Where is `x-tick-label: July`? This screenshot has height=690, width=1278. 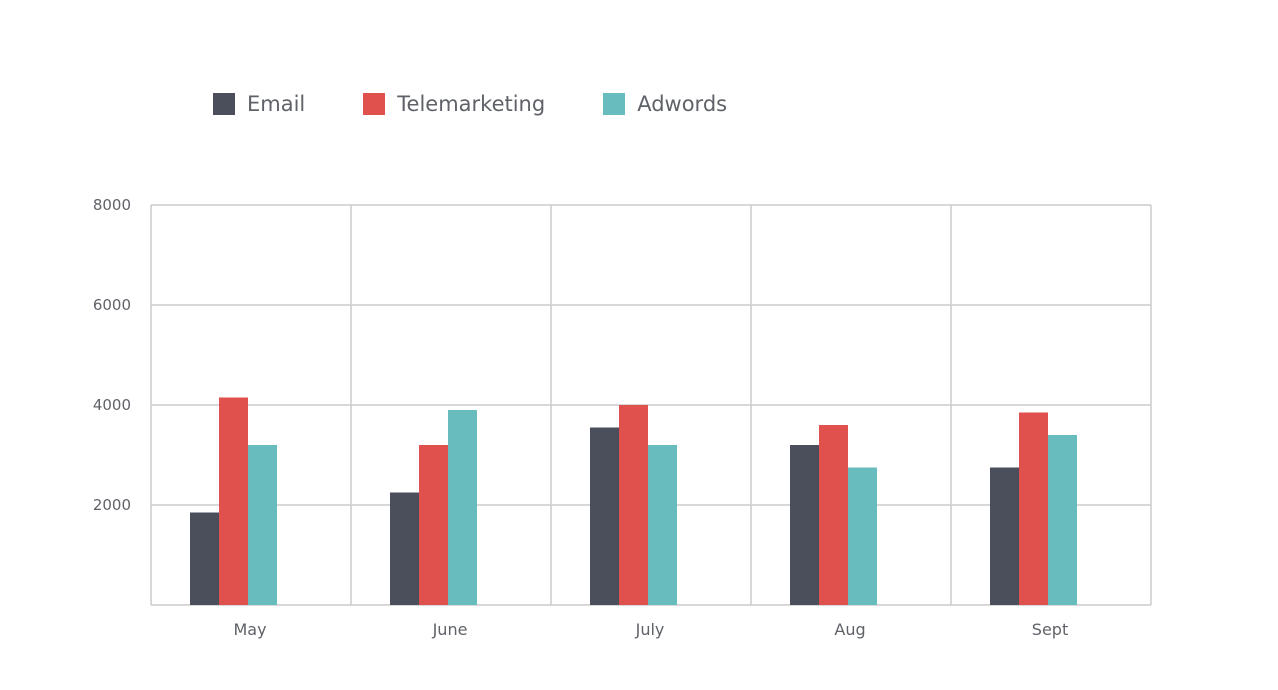 x-tick-label: July is located at coordinates (650, 629).